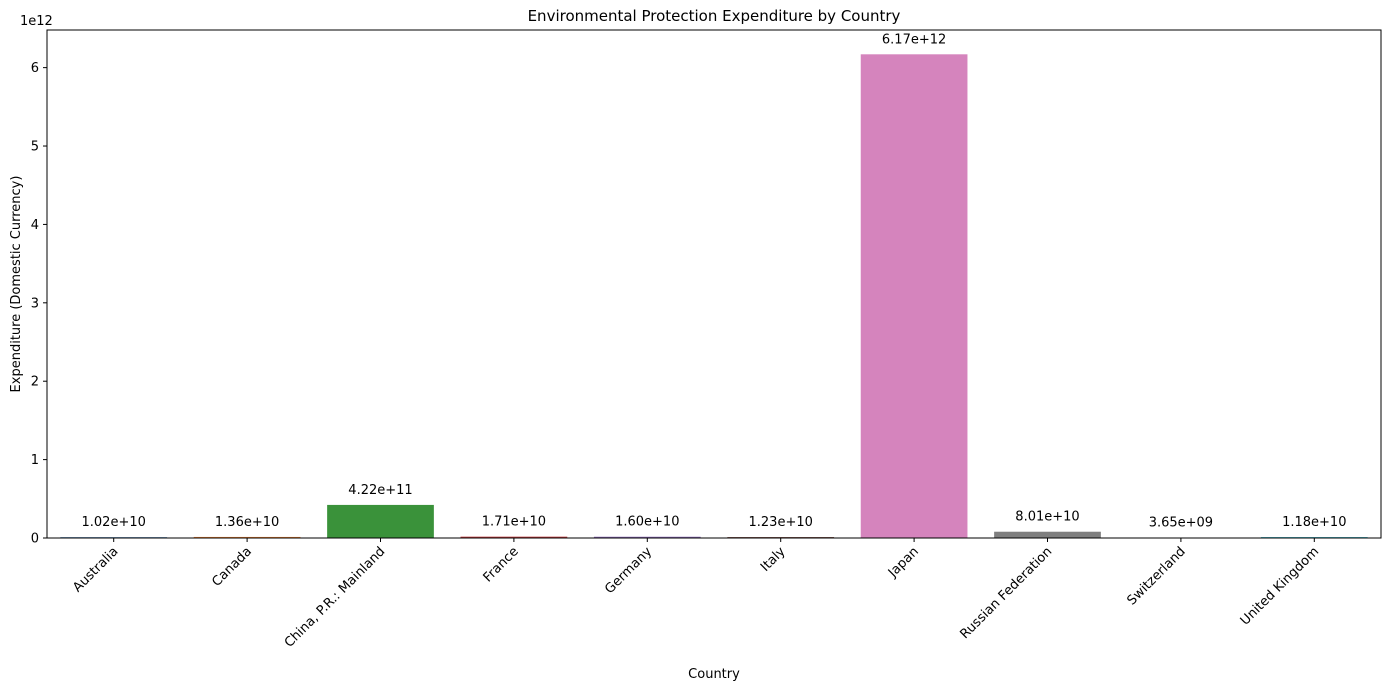 Image resolution: width=1390 pixels, height=690 pixels. What do you see at coordinates (35, 225) in the screenshot?
I see `y-tick-label-4: 4` at bounding box center [35, 225].